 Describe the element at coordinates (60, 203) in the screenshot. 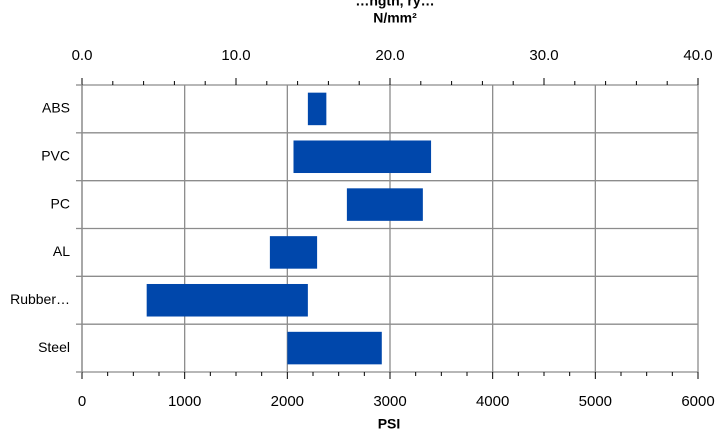

I see `category-label: PC` at that location.